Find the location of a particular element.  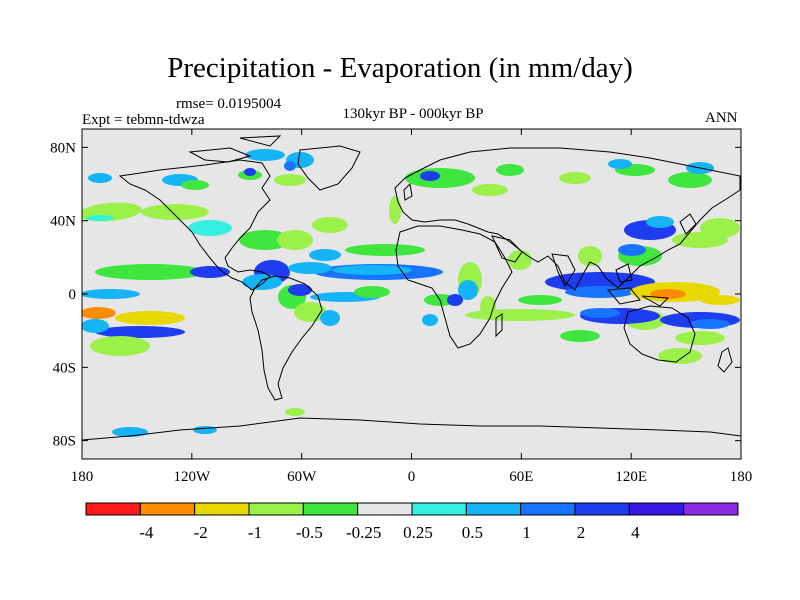

colorbar-label: 1 is located at coordinates (526, 532).